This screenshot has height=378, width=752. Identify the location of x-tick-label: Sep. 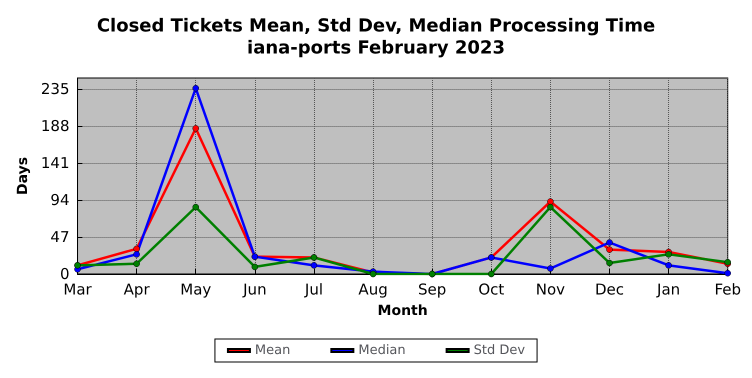
(432, 289).